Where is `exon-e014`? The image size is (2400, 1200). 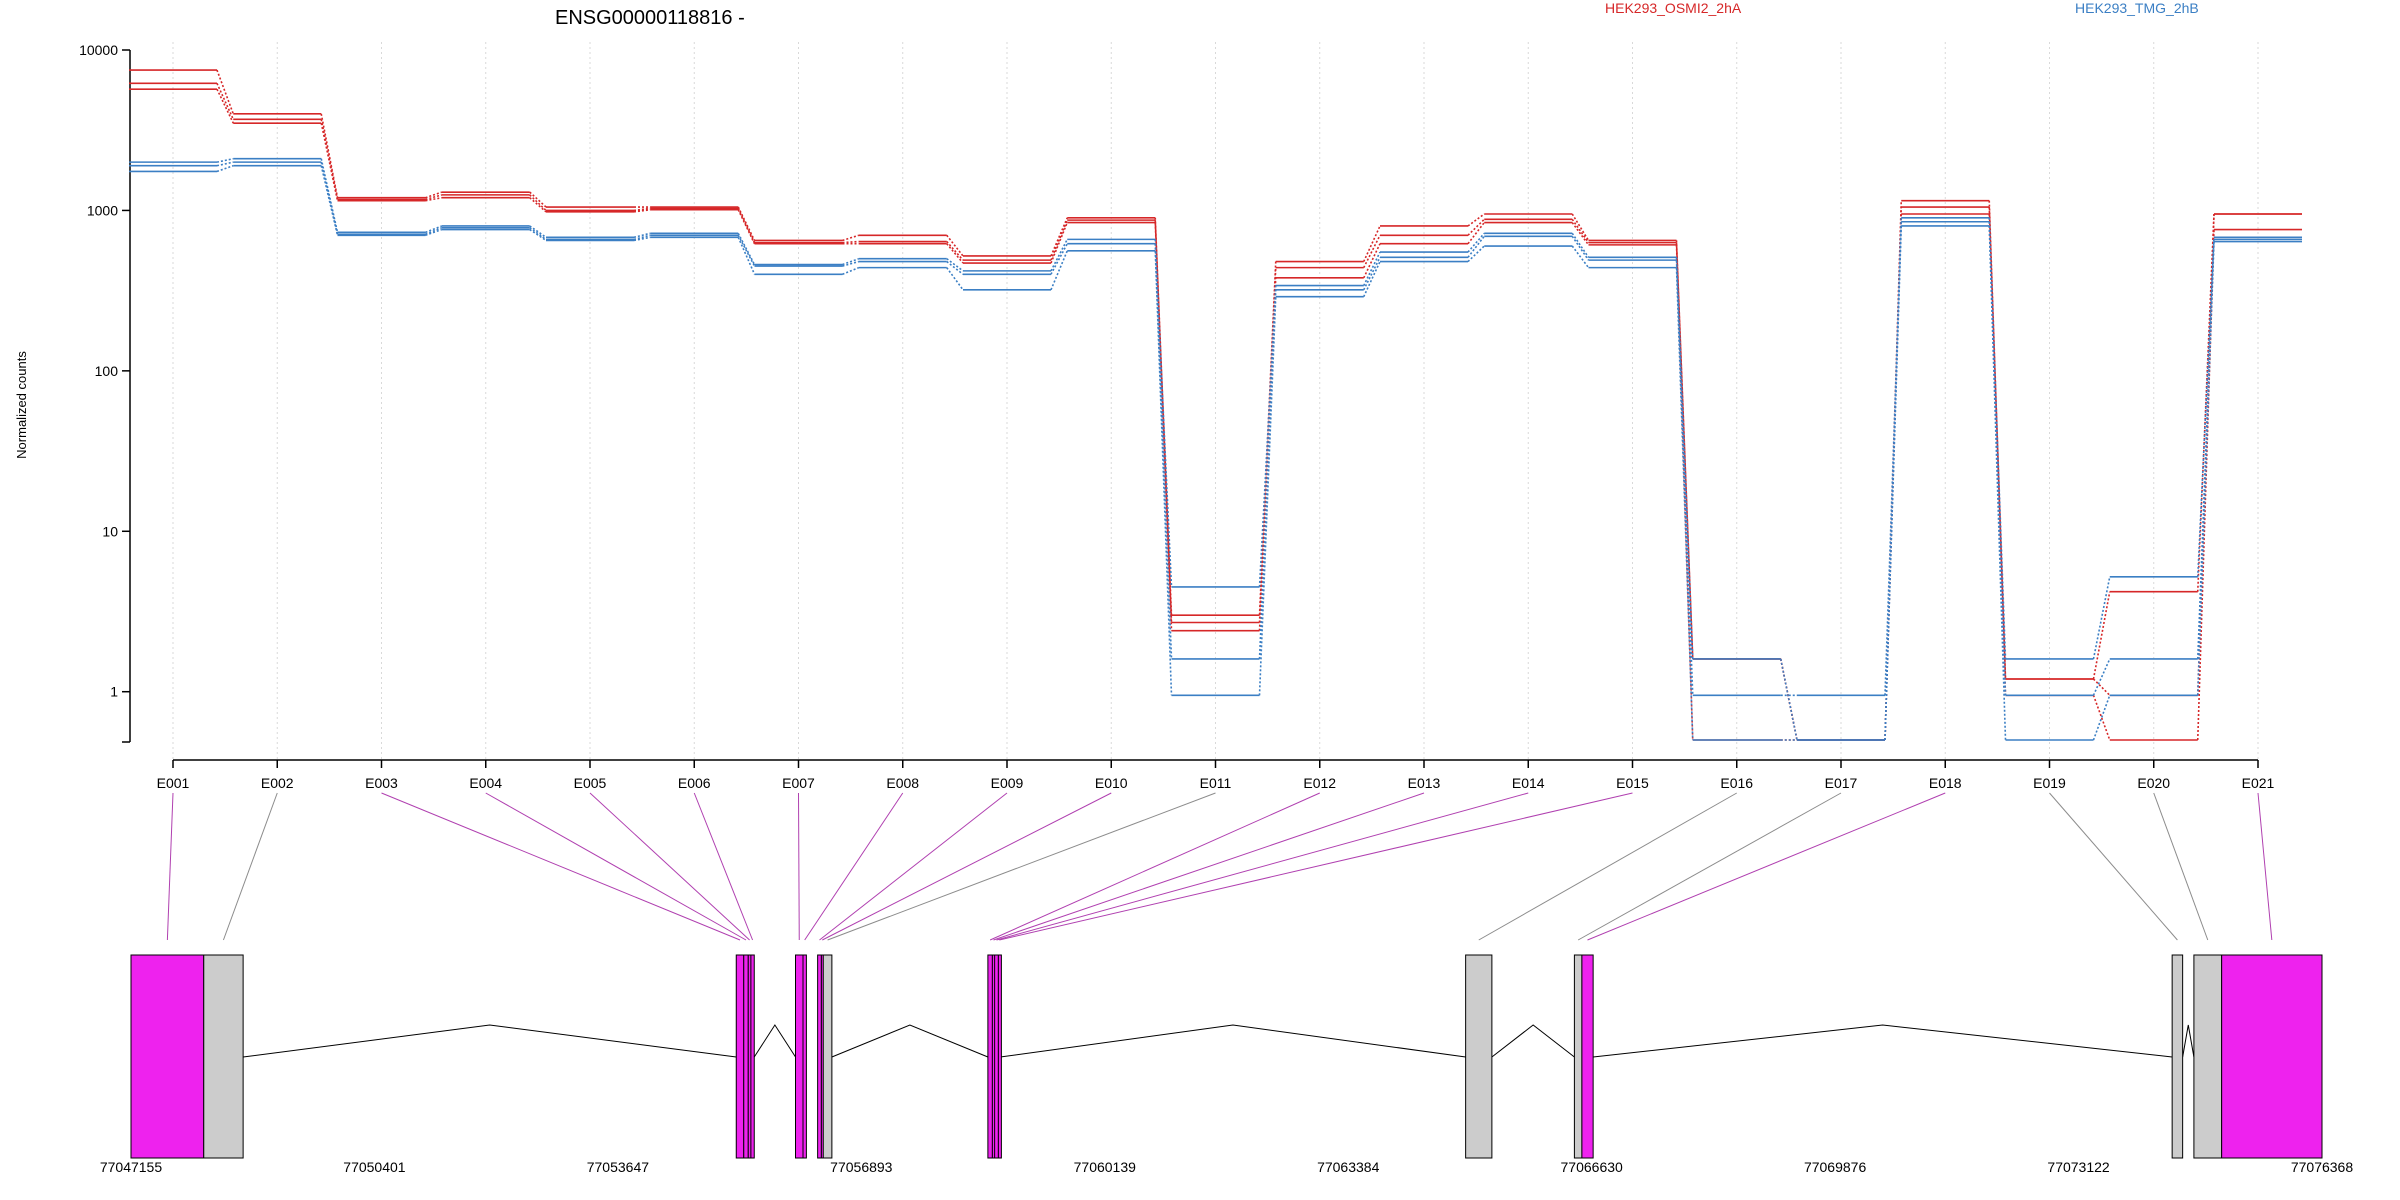 exon-e014 is located at coordinates (996, 1056).